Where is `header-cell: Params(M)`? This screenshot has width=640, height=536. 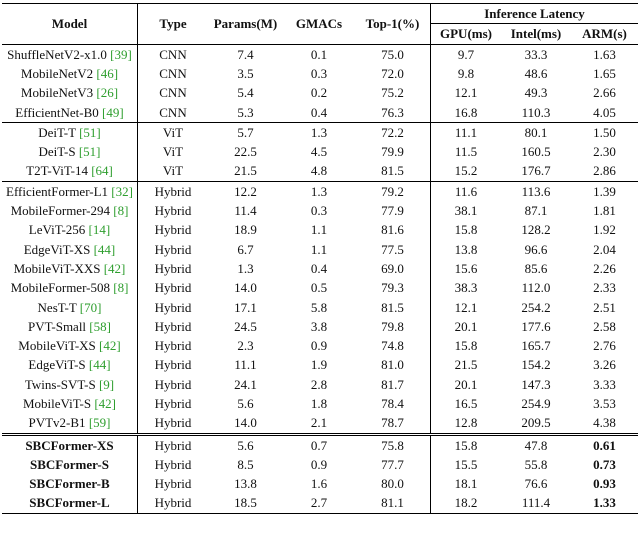
header-cell: Params(M) is located at coordinates (245, 23).